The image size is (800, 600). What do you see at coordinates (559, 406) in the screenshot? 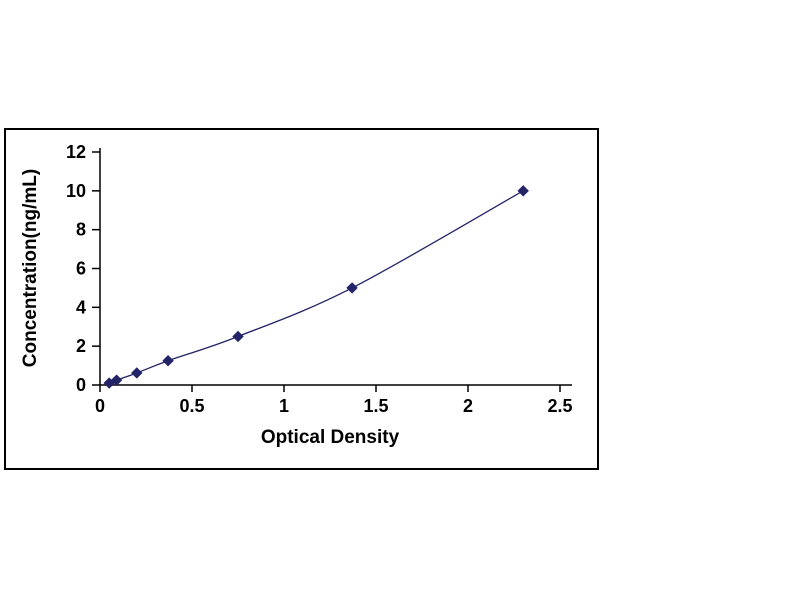
I see `x-tick-label: 2.5` at bounding box center [559, 406].